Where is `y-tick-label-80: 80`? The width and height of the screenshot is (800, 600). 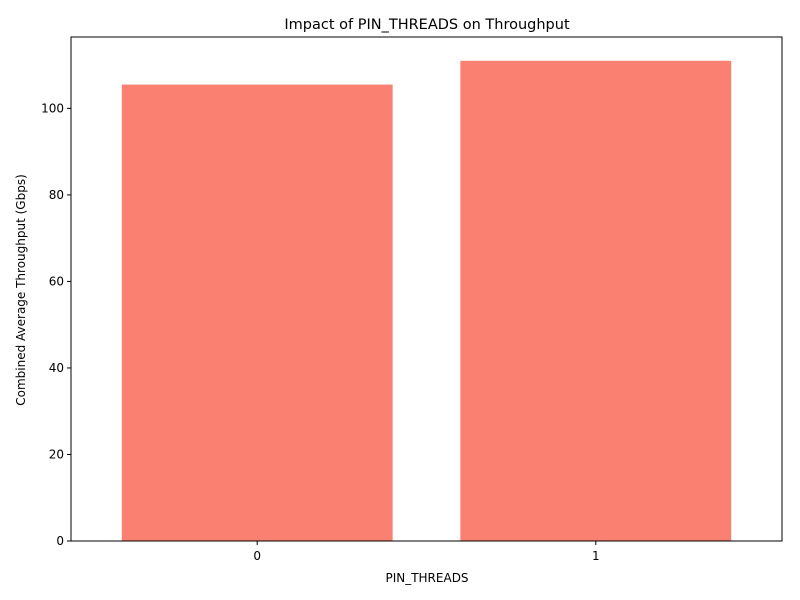
y-tick-label-80: 80 is located at coordinates (56, 195).